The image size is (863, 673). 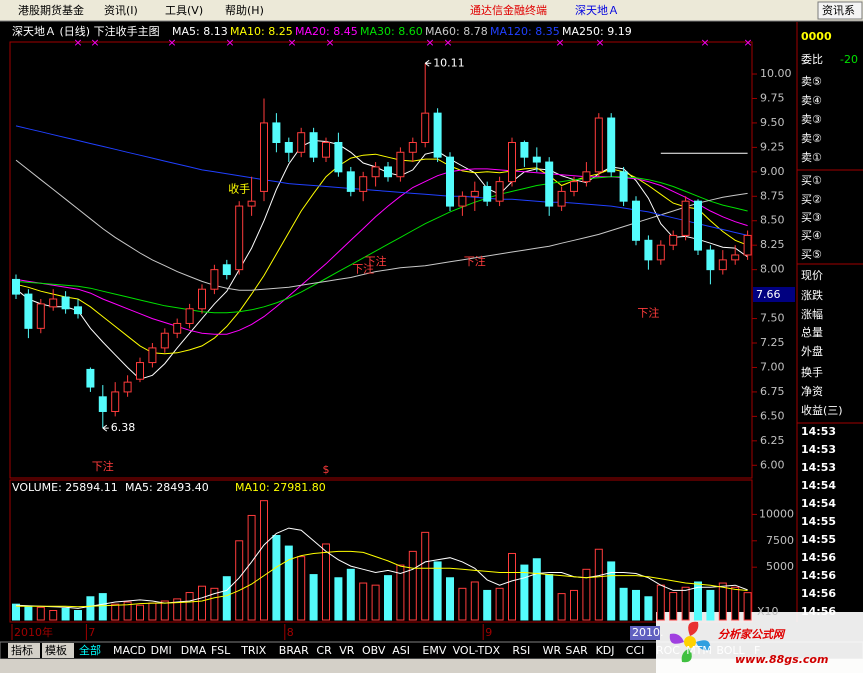 I want to click on tab: ASI, so click(x=401, y=650).